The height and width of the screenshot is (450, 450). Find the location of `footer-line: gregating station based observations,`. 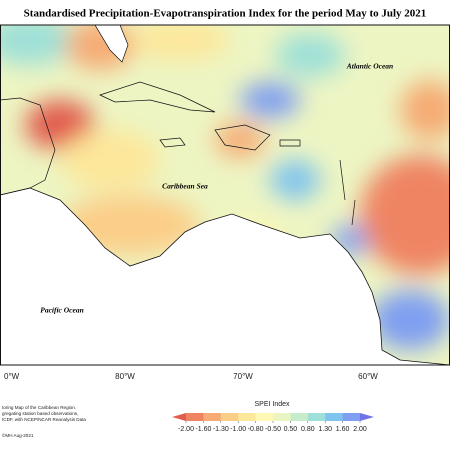

footer-line: gregating station based observations, is located at coordinates (40, 413).